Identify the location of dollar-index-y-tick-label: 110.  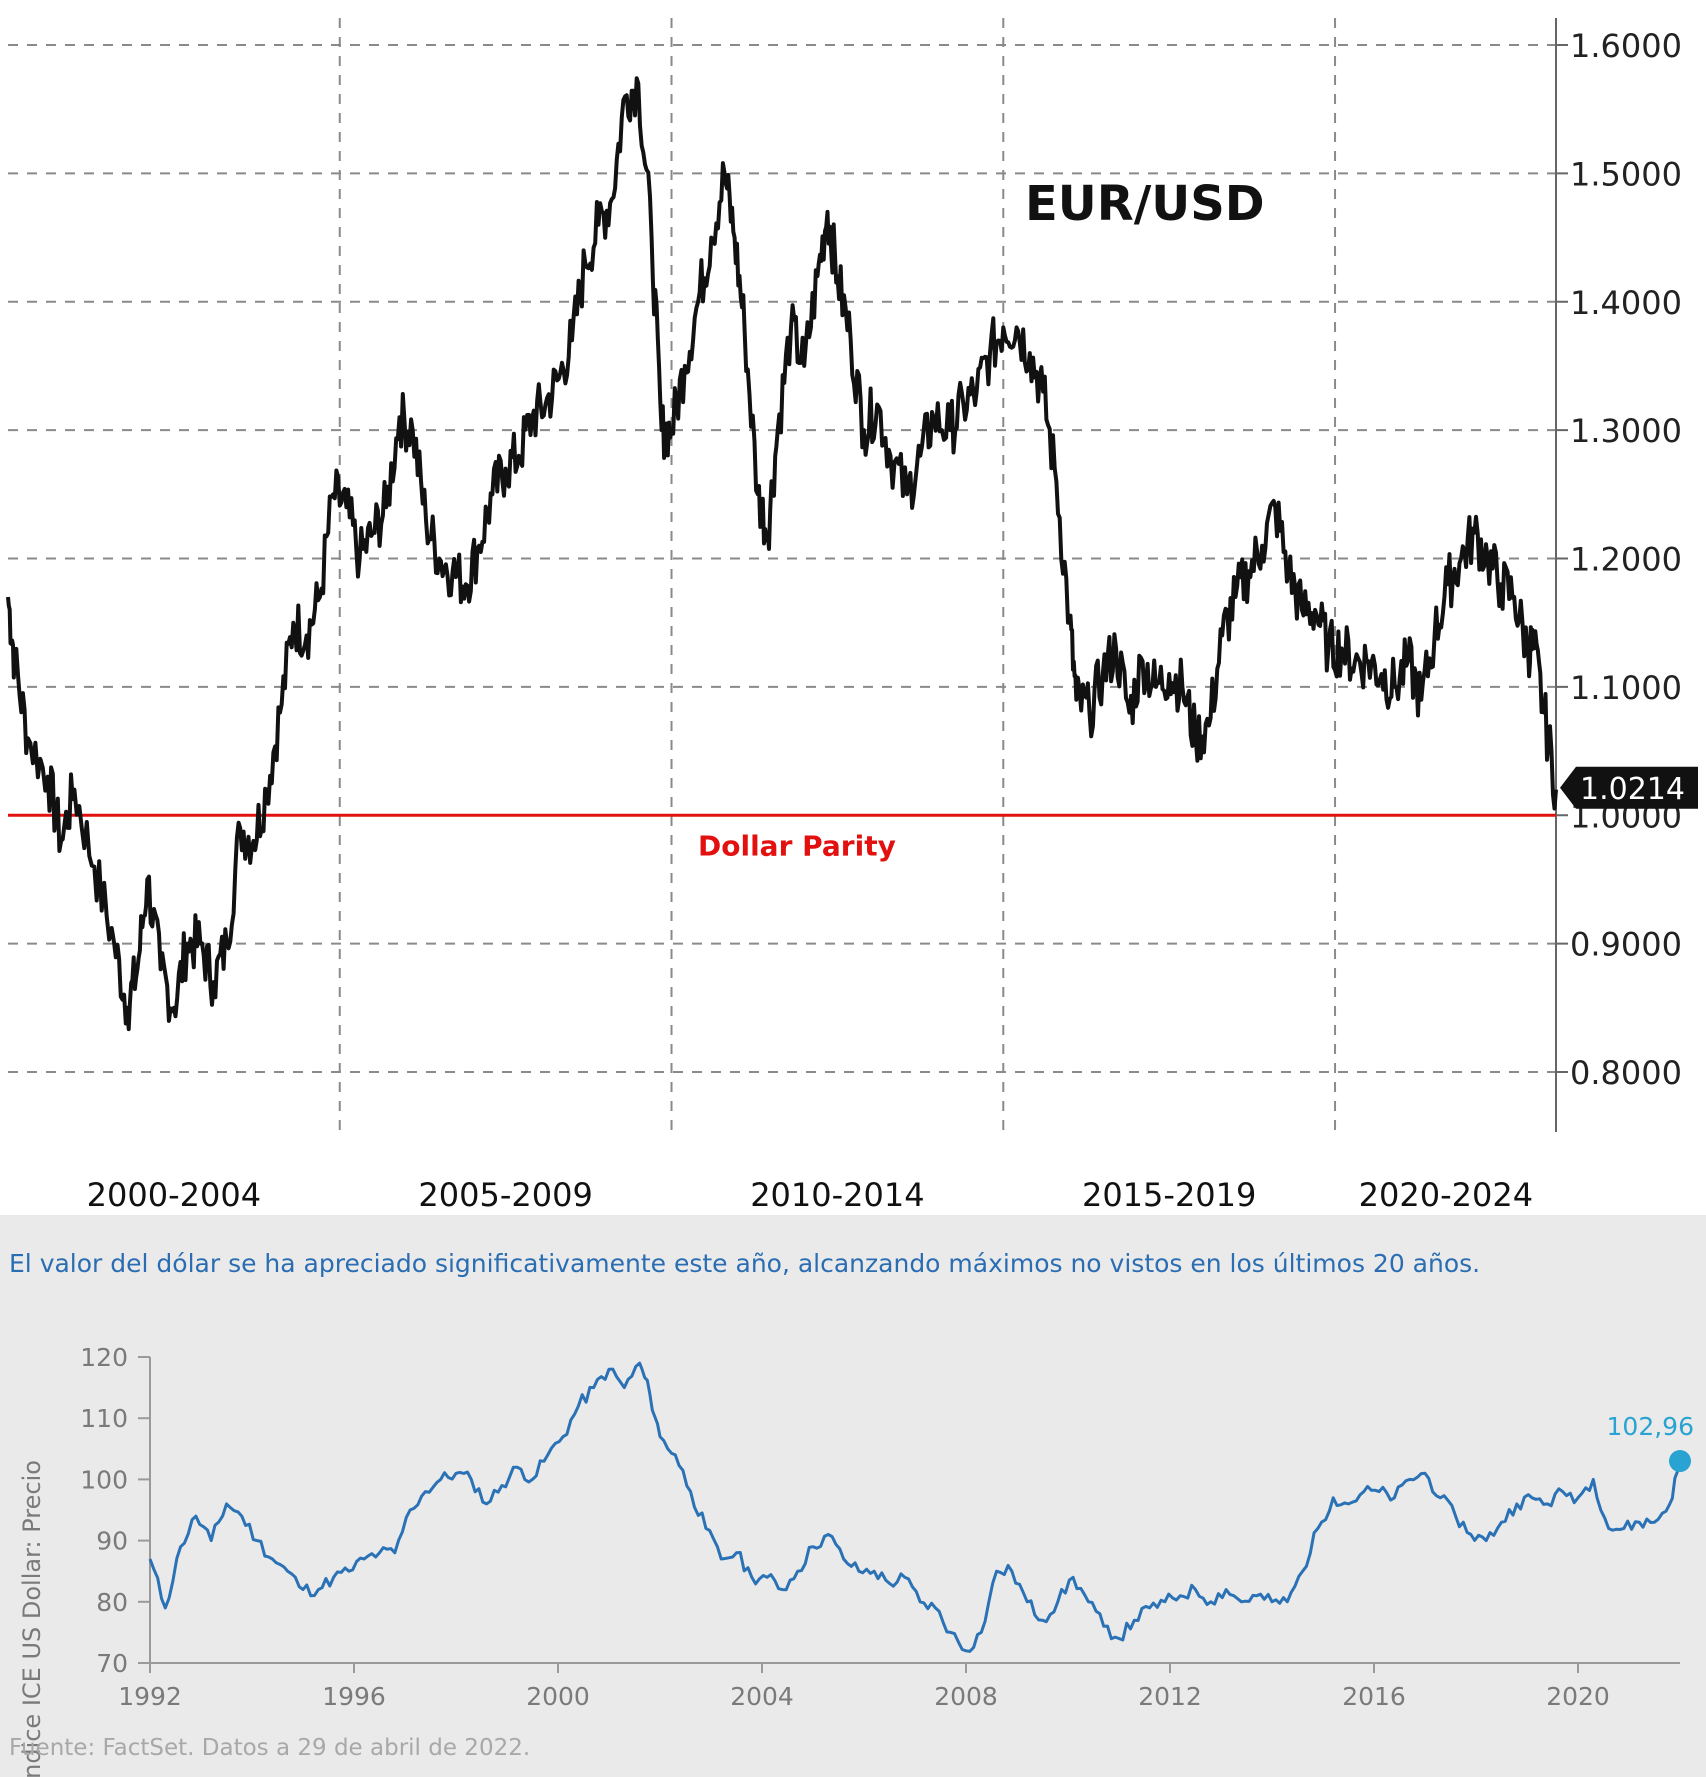
(104, 1418).